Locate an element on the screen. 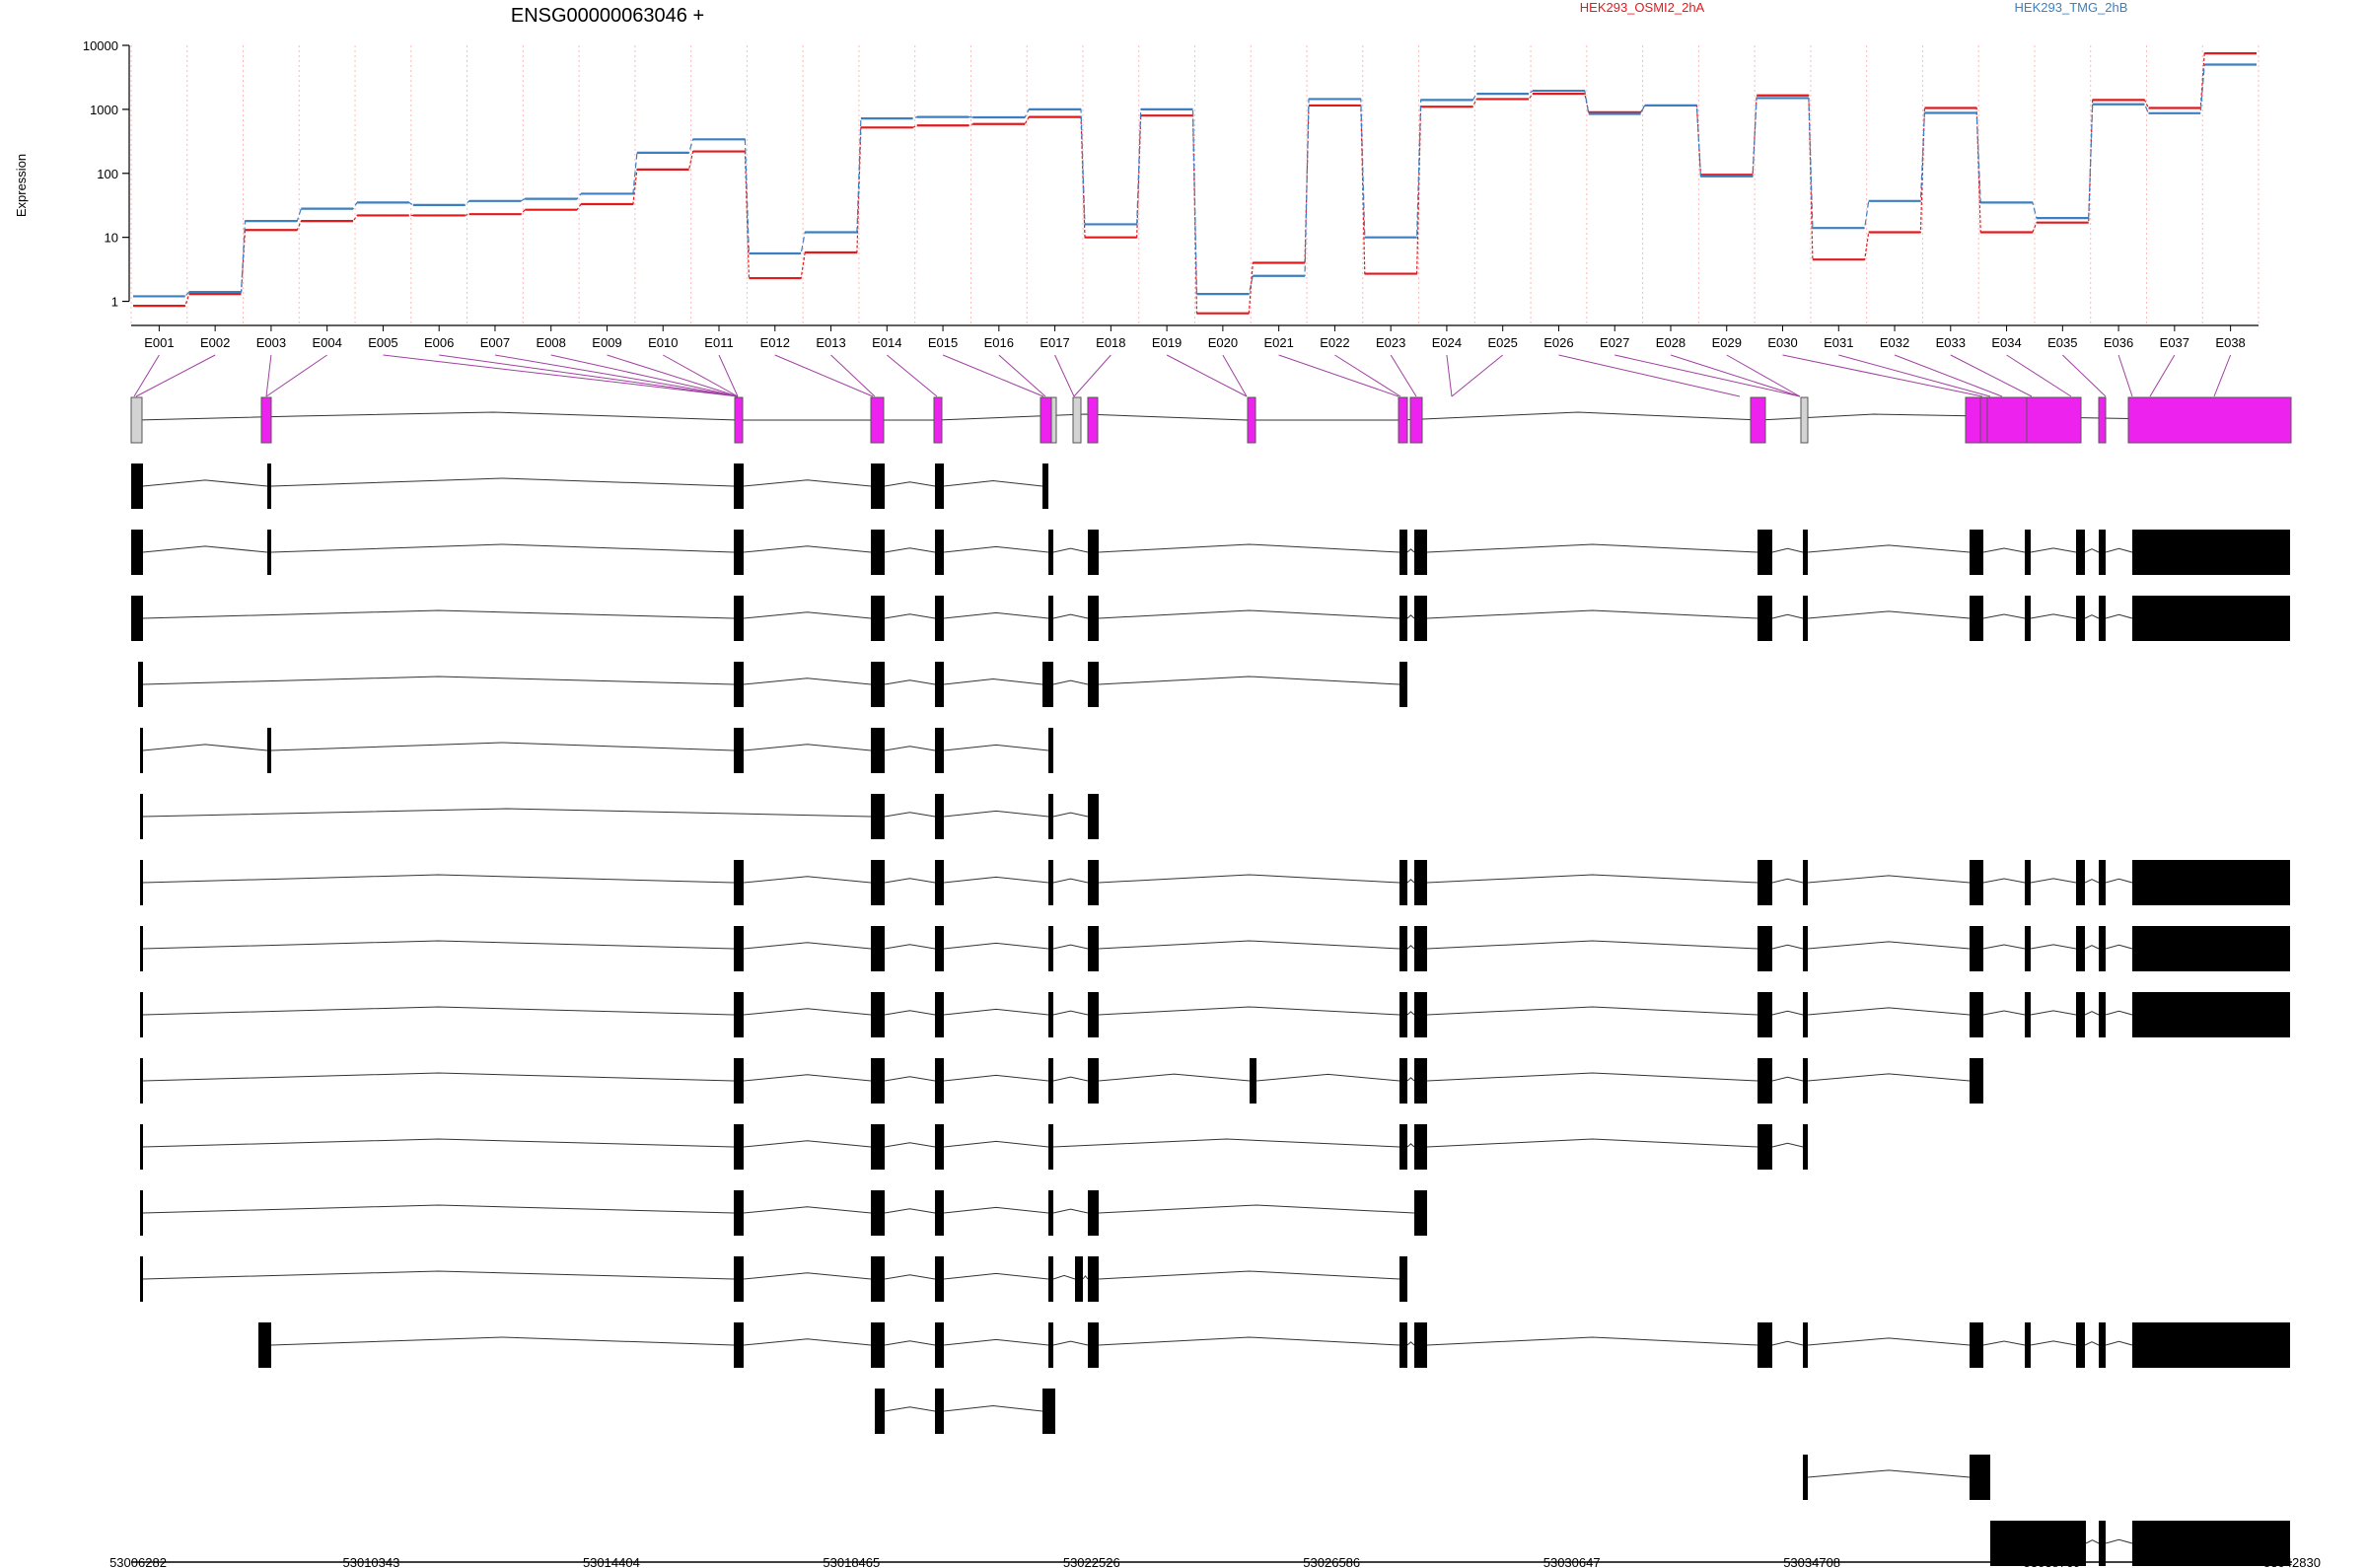 Image resolution: width=2367 pixels, height=1568 pixels. x-tick-label-E027: E027 is located at coordinates (1614, 342).